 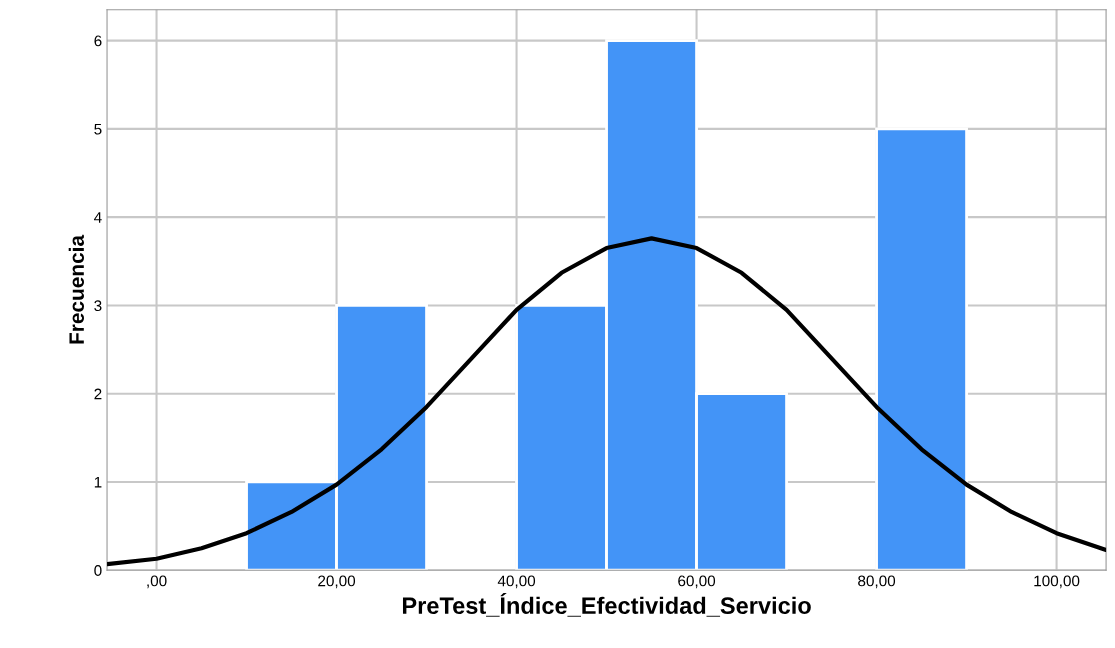 What do you see at coordinates (337, 582) in the screenshot?
I see `x-tick-label: 20,00` at bounding box center [337, 582].